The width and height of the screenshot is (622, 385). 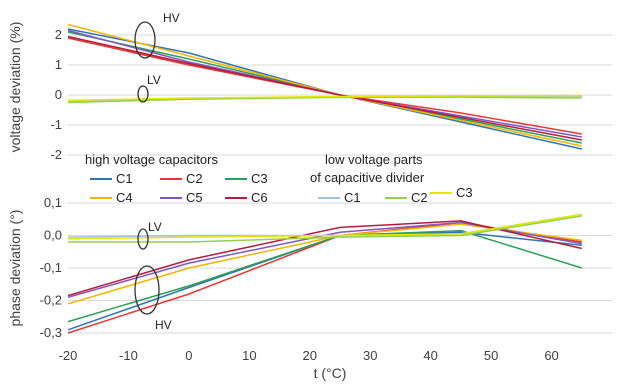 I want to click on x-tick-label: 10, so click(x=249, y=355).